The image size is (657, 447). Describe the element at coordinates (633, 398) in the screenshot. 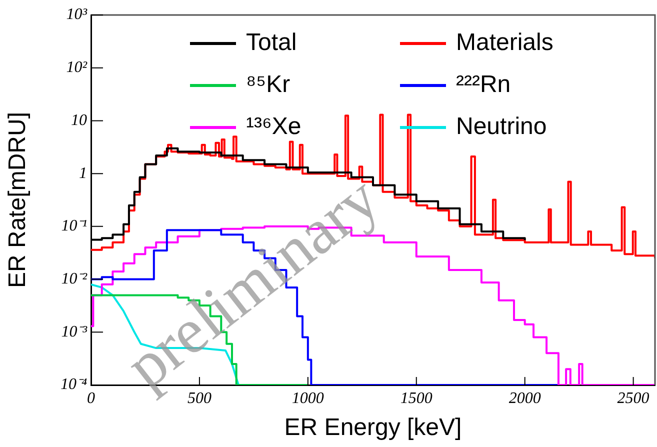

I see `x-tick-label: 2500` at that location.